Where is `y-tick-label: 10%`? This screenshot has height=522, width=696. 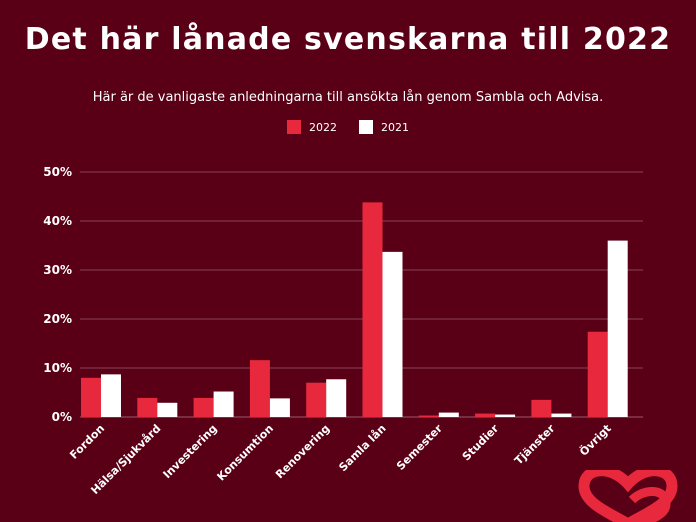
y-tick-label: 10% is located at coordinates (57, 368).